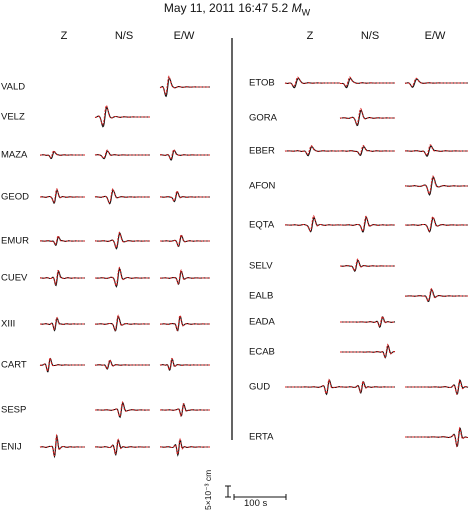  Describe the element at coordinates (312, 81) in the screenshot. I see `synthetic-trace-etob-z` at that location.